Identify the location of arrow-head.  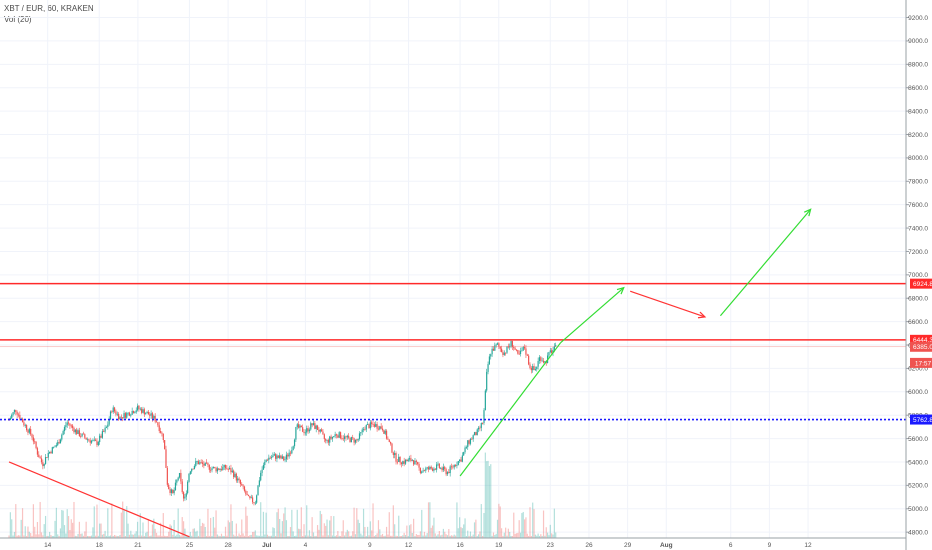
(807, 212).